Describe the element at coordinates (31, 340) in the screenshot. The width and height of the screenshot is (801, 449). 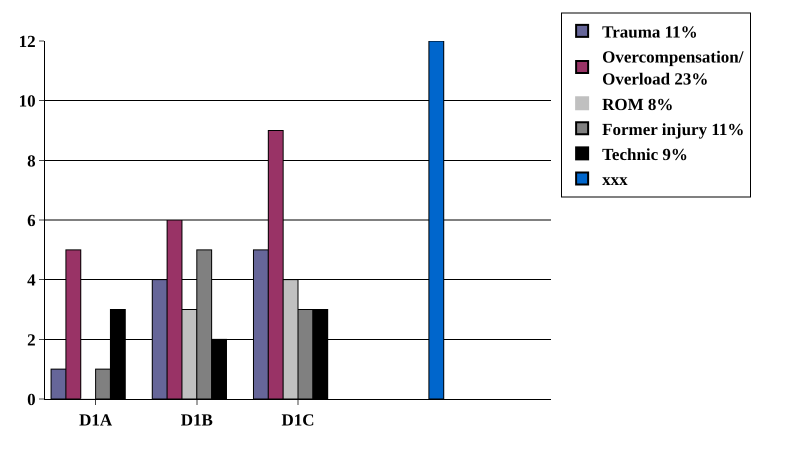
I see `y-tick-label: 2` at that location.